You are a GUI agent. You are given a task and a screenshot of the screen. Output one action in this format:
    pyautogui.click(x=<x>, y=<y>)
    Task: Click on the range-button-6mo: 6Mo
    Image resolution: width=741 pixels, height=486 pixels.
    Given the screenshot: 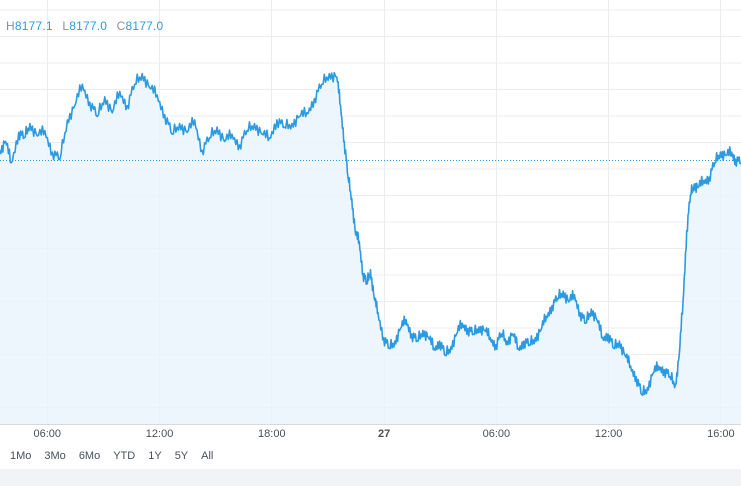 What is the action you would take?
    pyautogui.click(x=89, y=456)
    